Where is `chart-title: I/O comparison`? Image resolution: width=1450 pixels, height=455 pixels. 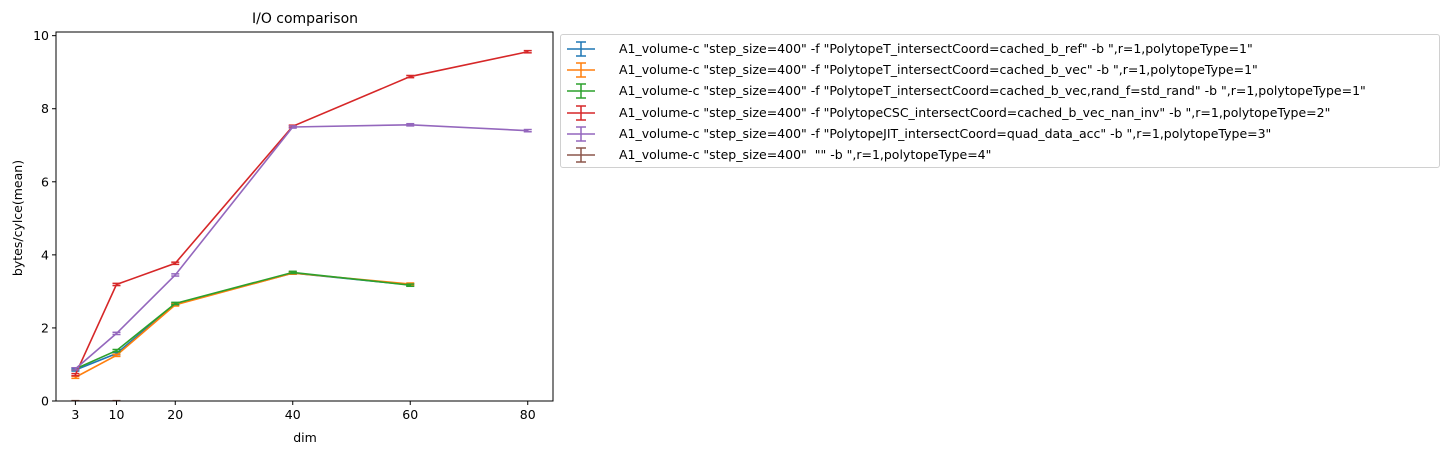 chart-title: I/O comparison is located at coordinates (305, 19).